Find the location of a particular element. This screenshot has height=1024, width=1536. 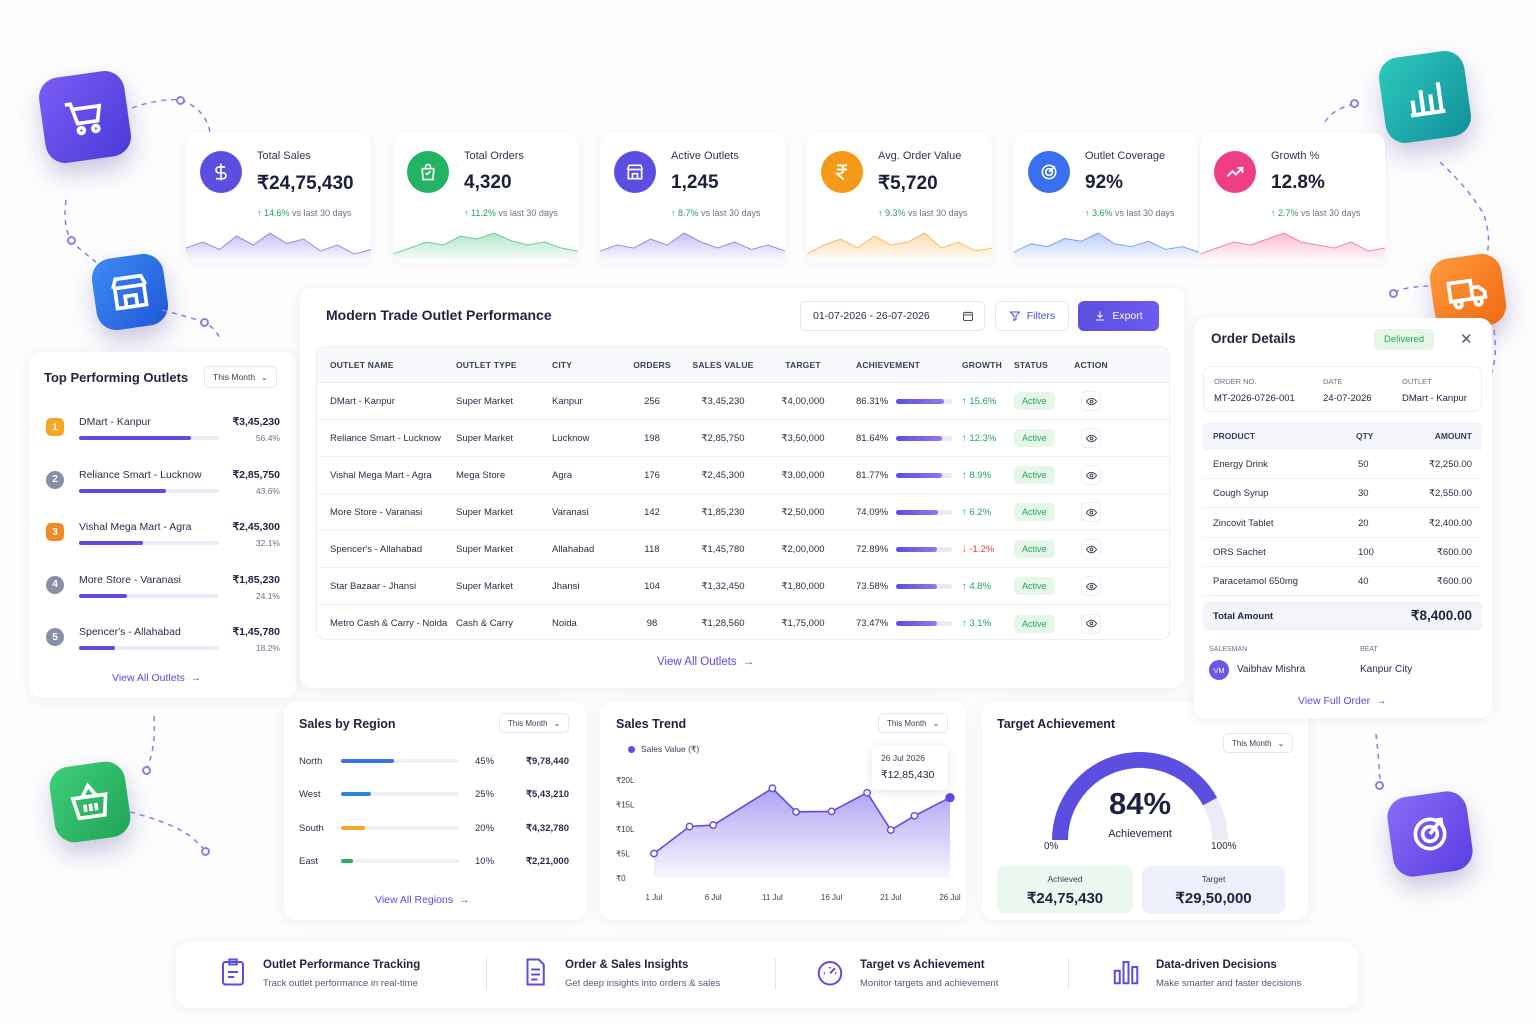

outlet-name-cell: DMart - Kanpur is located at coordinates (362, 401).